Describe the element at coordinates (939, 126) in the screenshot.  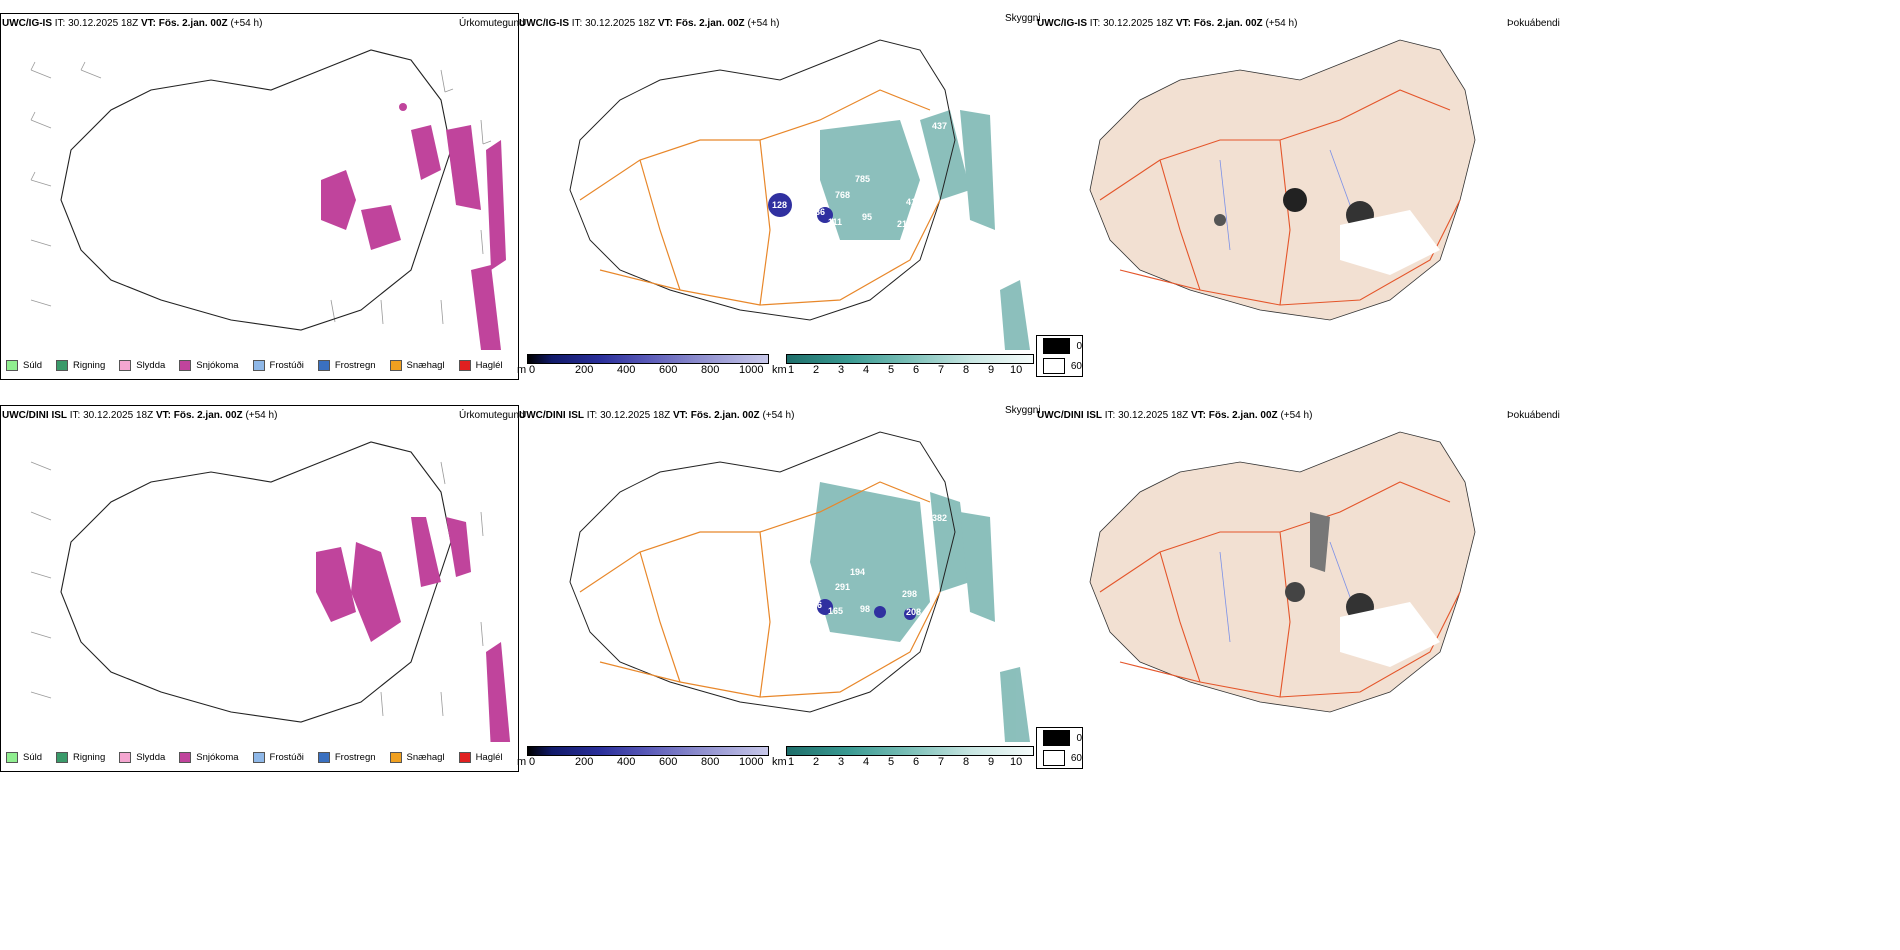
I see `svg-text: 437` at that location.